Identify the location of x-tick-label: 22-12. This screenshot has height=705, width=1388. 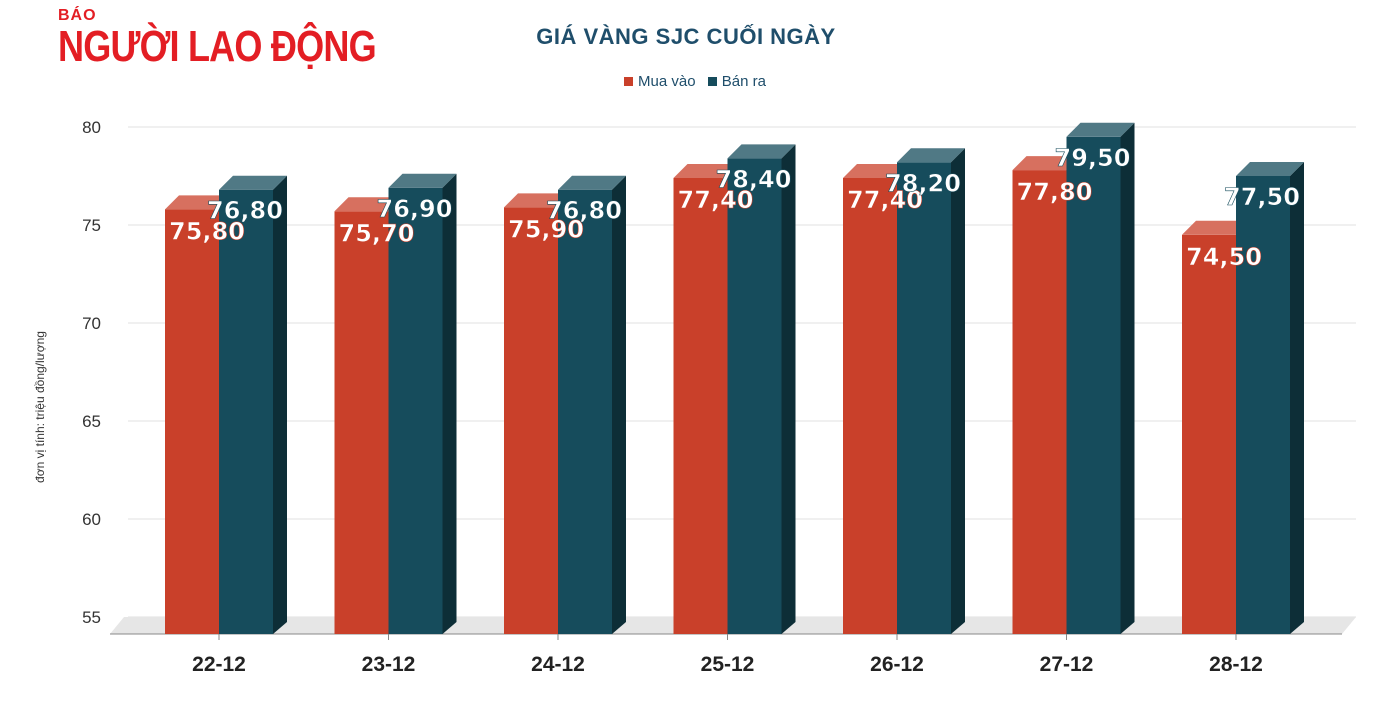
(219, 664).